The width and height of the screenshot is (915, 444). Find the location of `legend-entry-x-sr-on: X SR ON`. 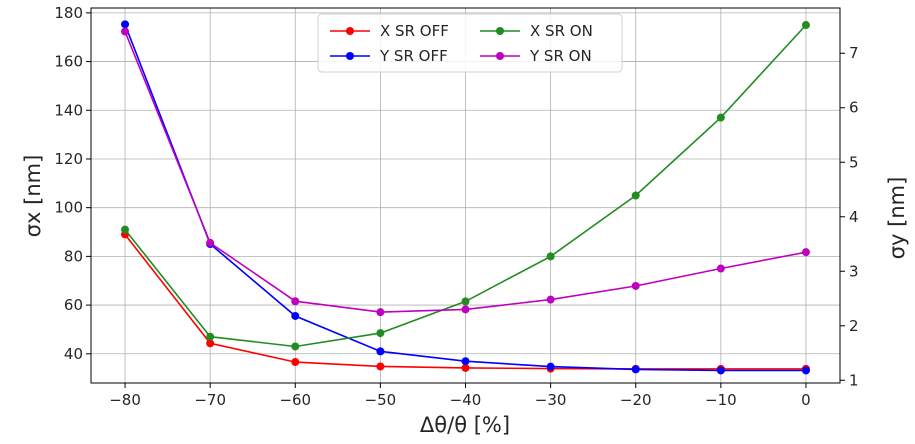

legend-entry-x-sr-on: X SR ON is located at coordinates (536, 31).